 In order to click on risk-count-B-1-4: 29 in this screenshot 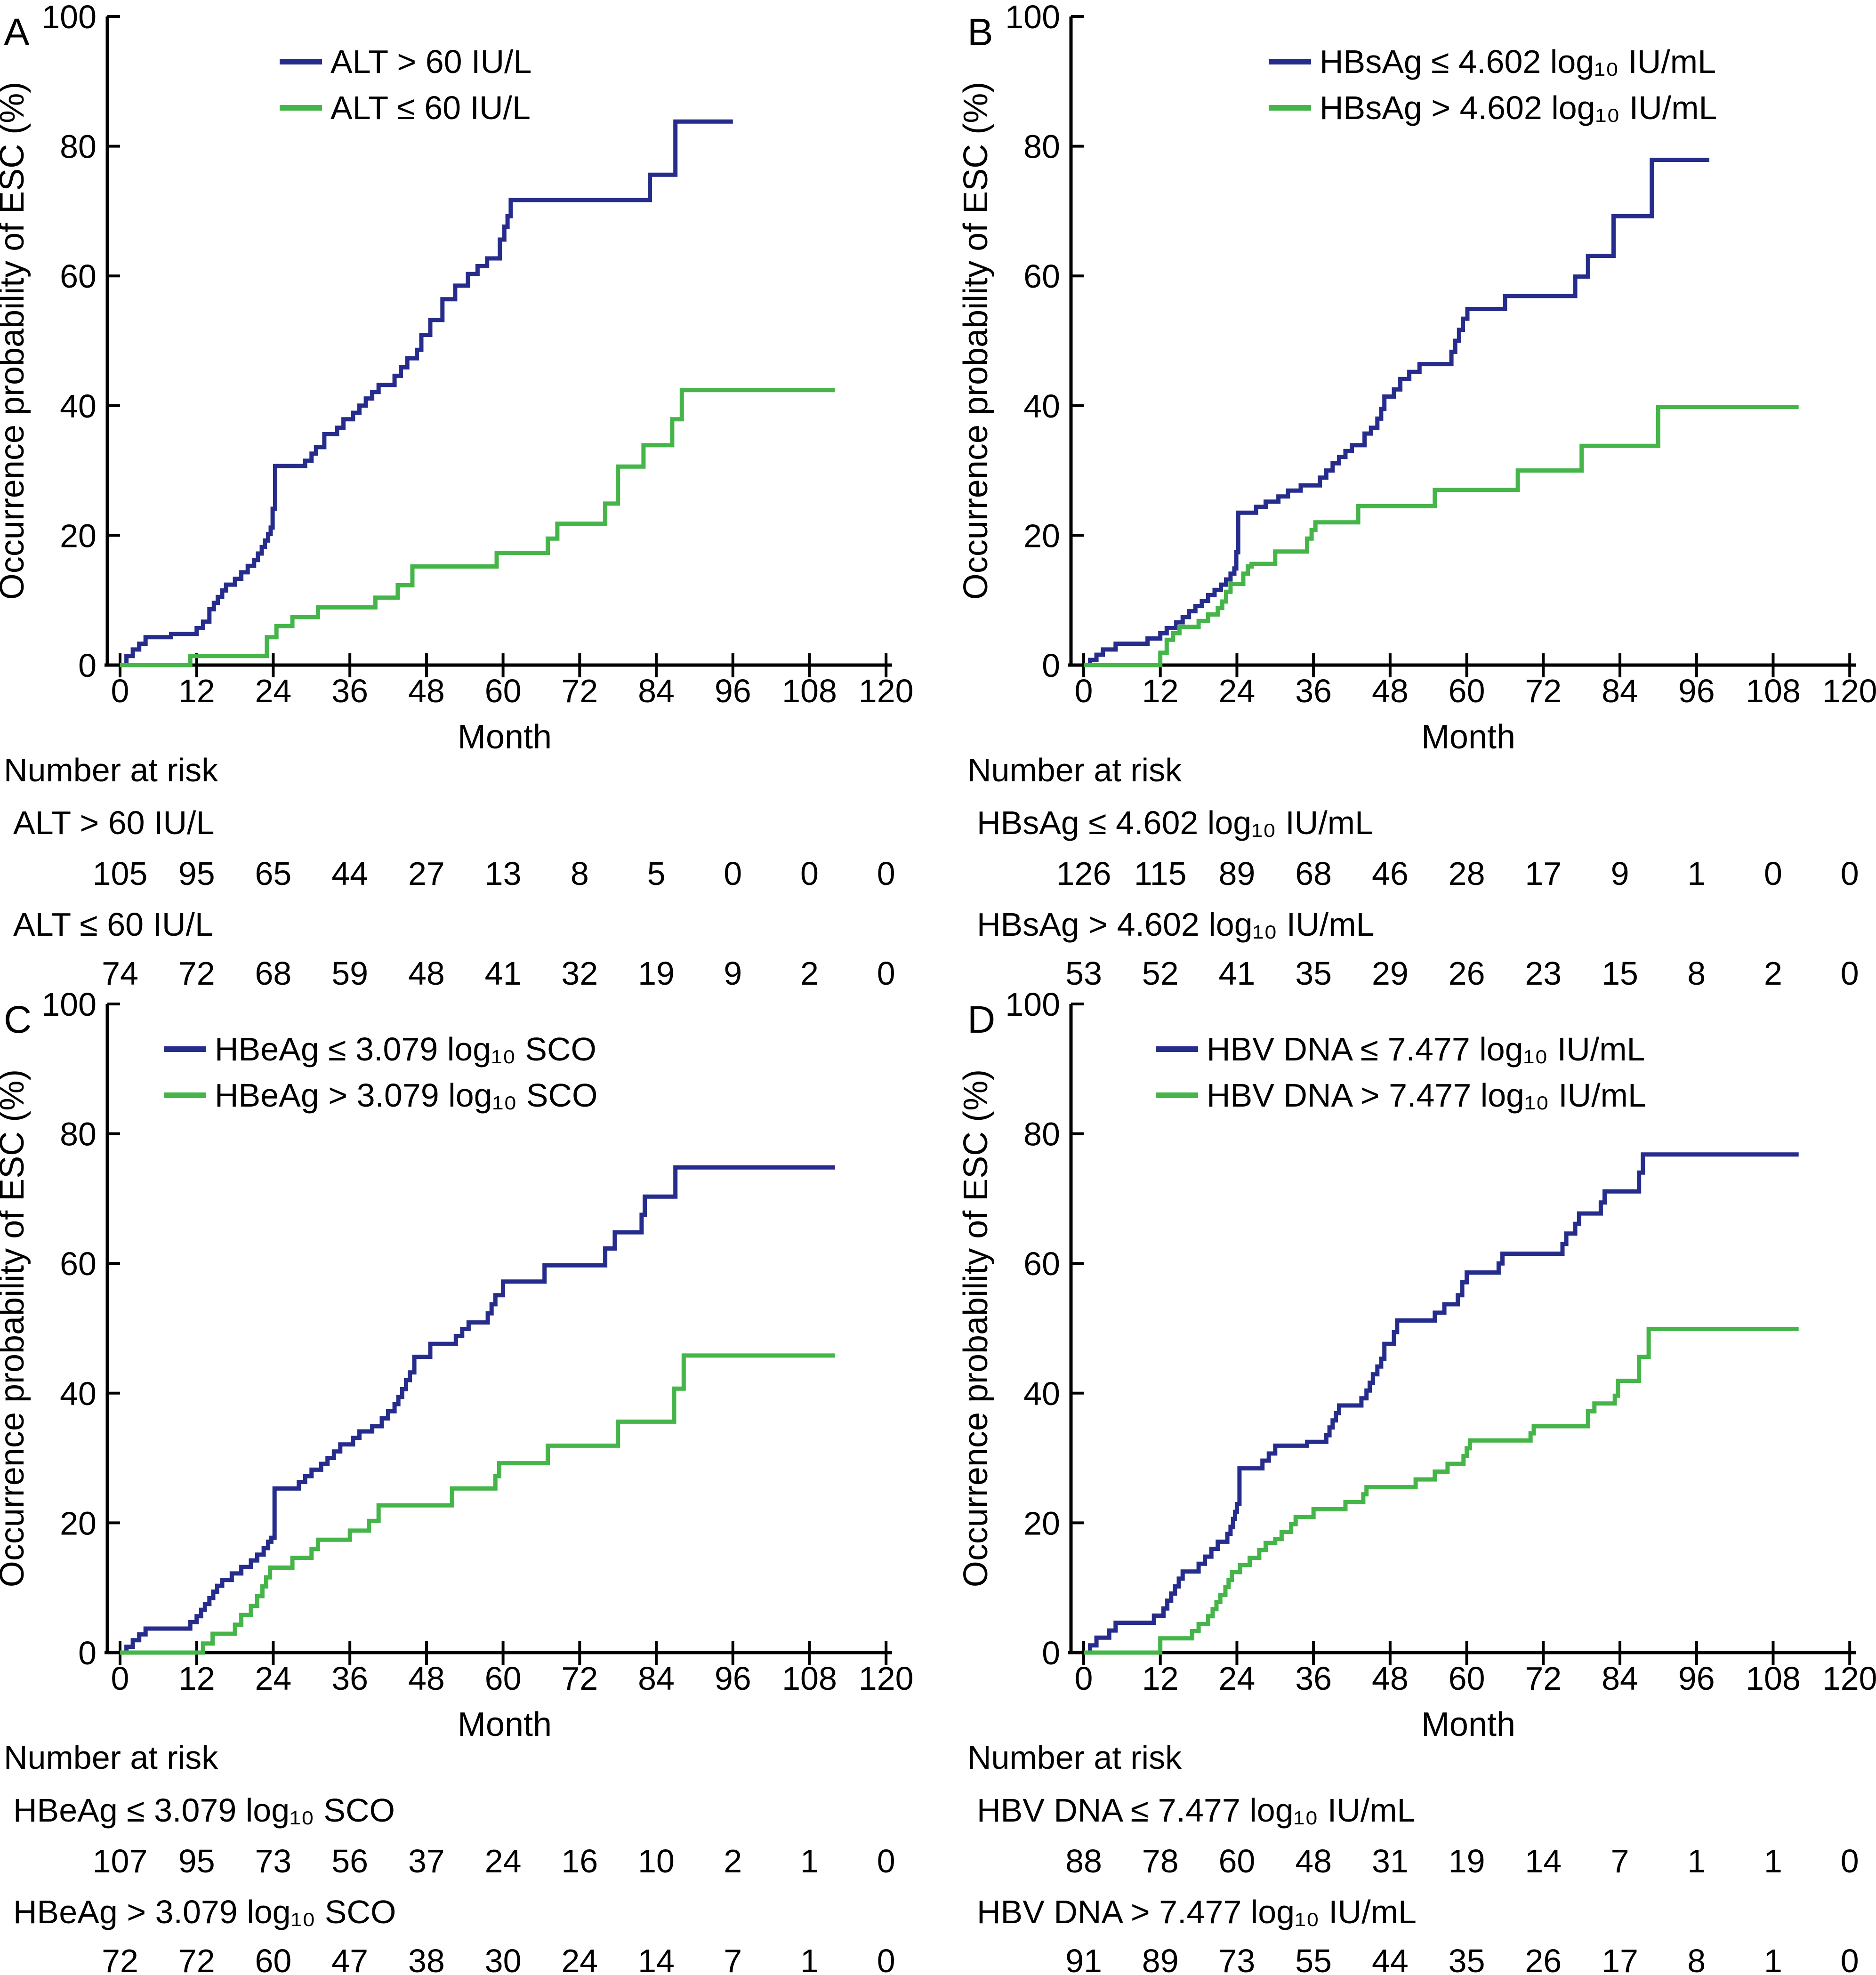, I will do `click(1390, 971)`.